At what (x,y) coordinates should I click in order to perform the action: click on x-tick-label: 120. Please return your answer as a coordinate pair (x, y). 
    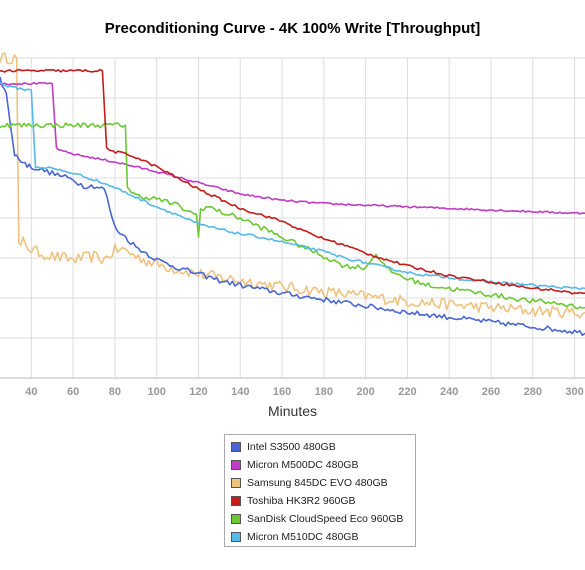
    Looking at the image, I should click on (198, 392).